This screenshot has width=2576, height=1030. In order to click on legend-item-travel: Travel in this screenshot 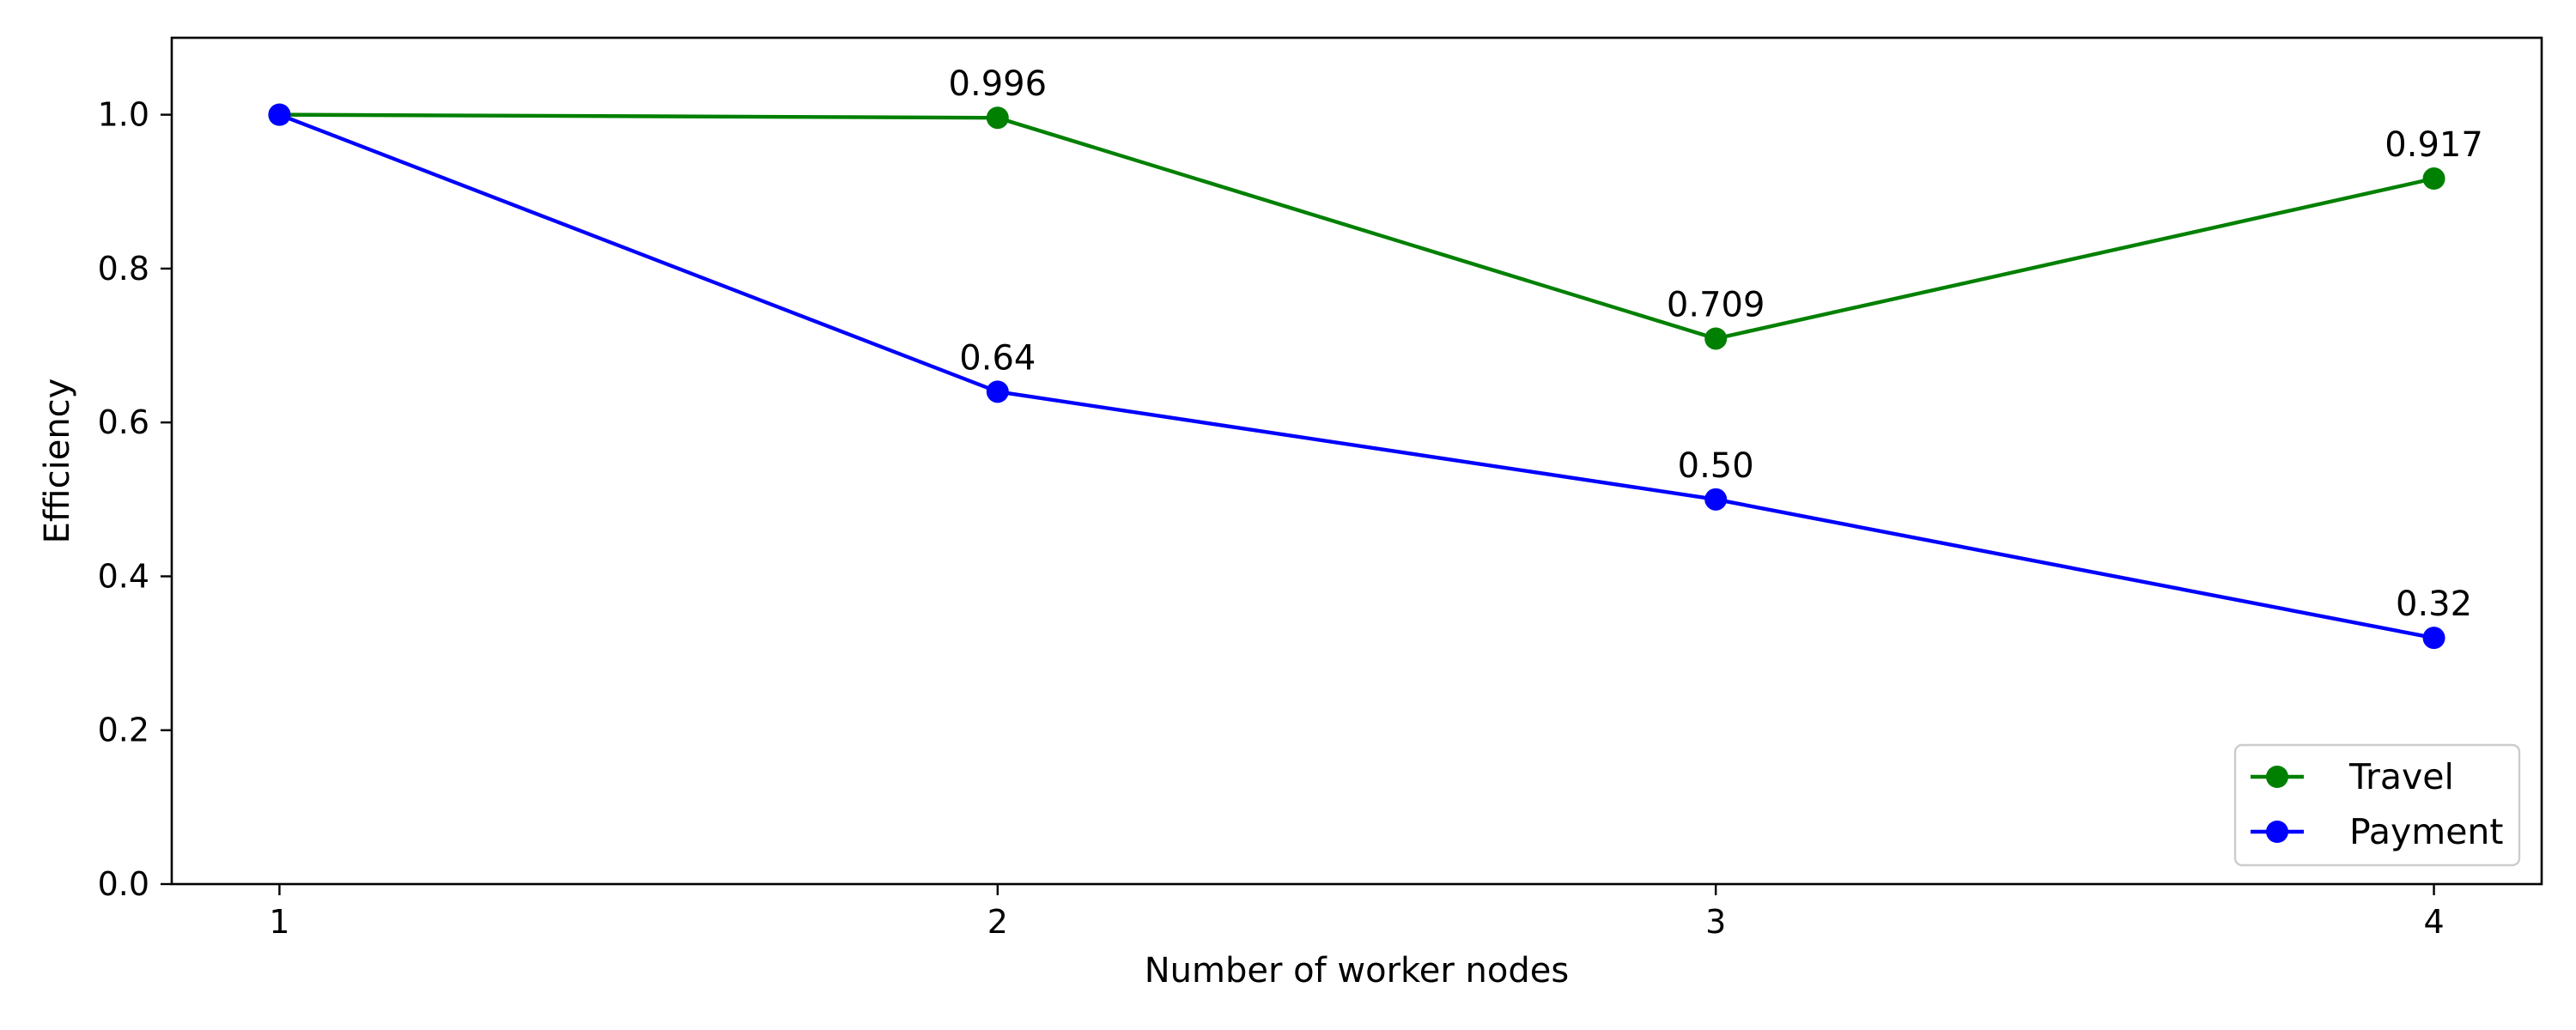, I will do `click(2353, 776)`.